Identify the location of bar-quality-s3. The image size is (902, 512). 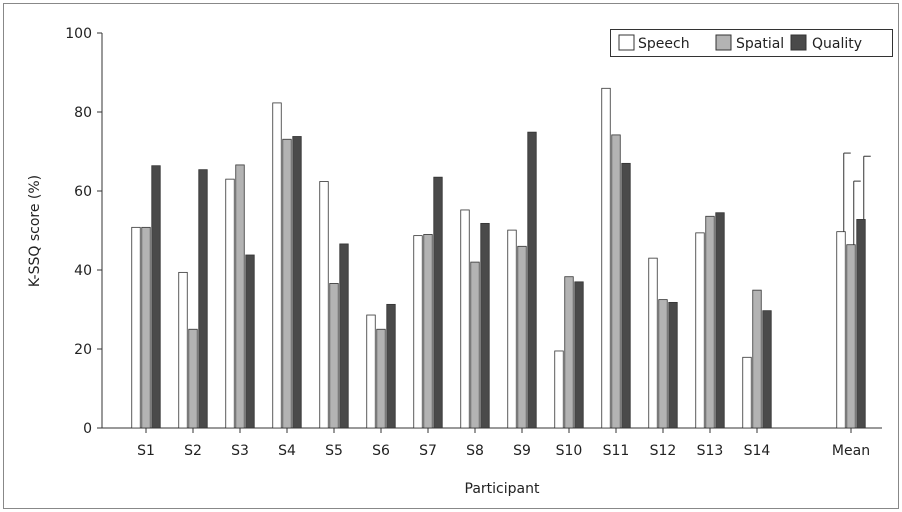
(250, 341).